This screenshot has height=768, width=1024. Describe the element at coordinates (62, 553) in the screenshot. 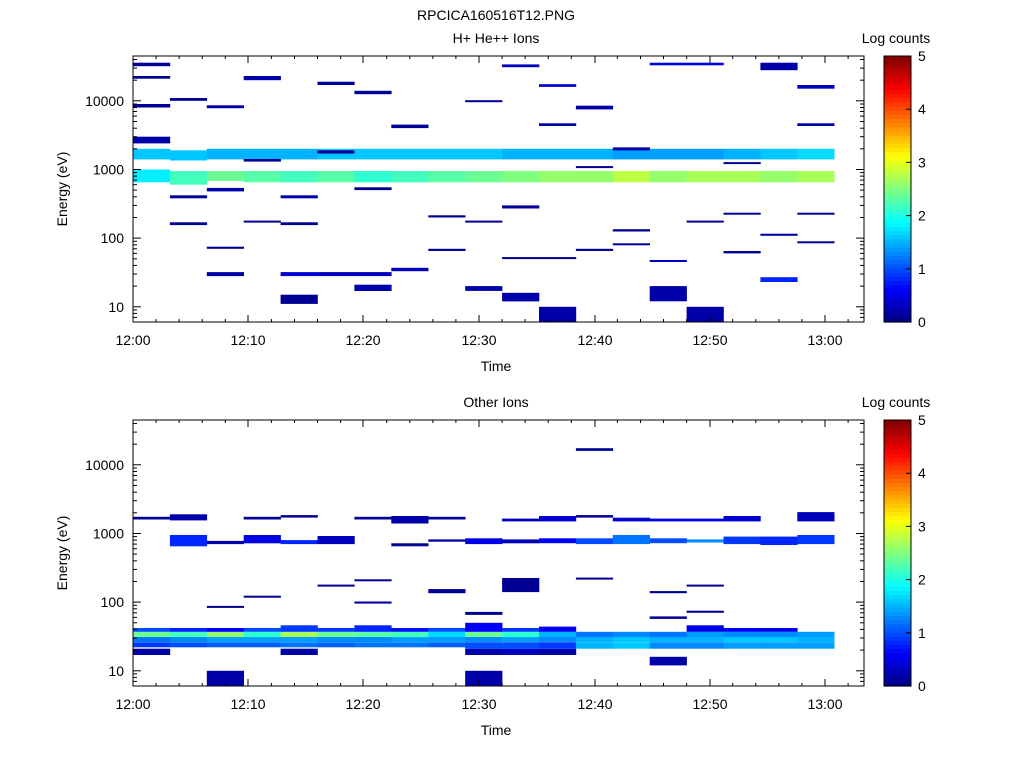

I see `y-axis-label: Energy (eV)` at that location.